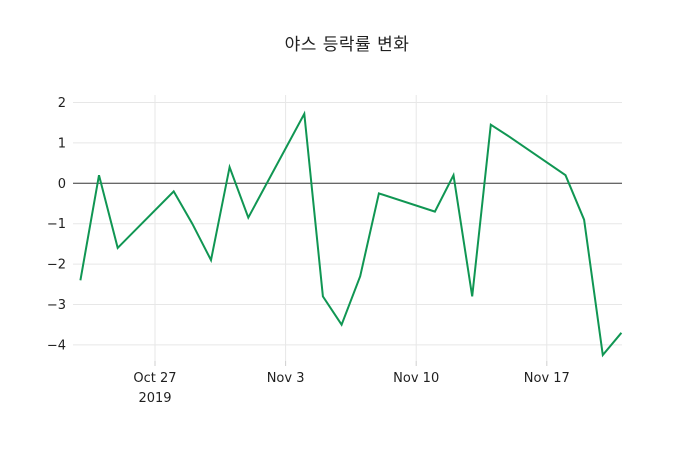 The height and width of the screenshot is (450, 700). What do you see at coordinates (62, 103) in the screenshot?
I see `y-tick-label: 2` at bounding box center [62, 103].